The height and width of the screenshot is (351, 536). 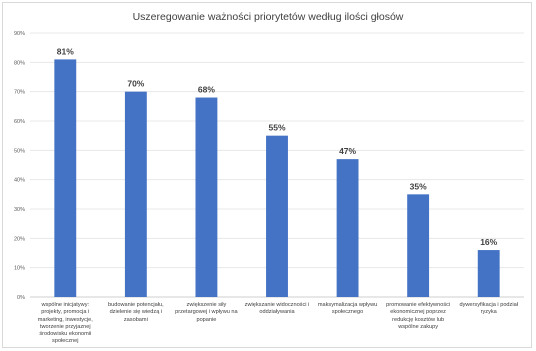 I want to click on y-tick-label: 60%, so click(x=19, y=122).